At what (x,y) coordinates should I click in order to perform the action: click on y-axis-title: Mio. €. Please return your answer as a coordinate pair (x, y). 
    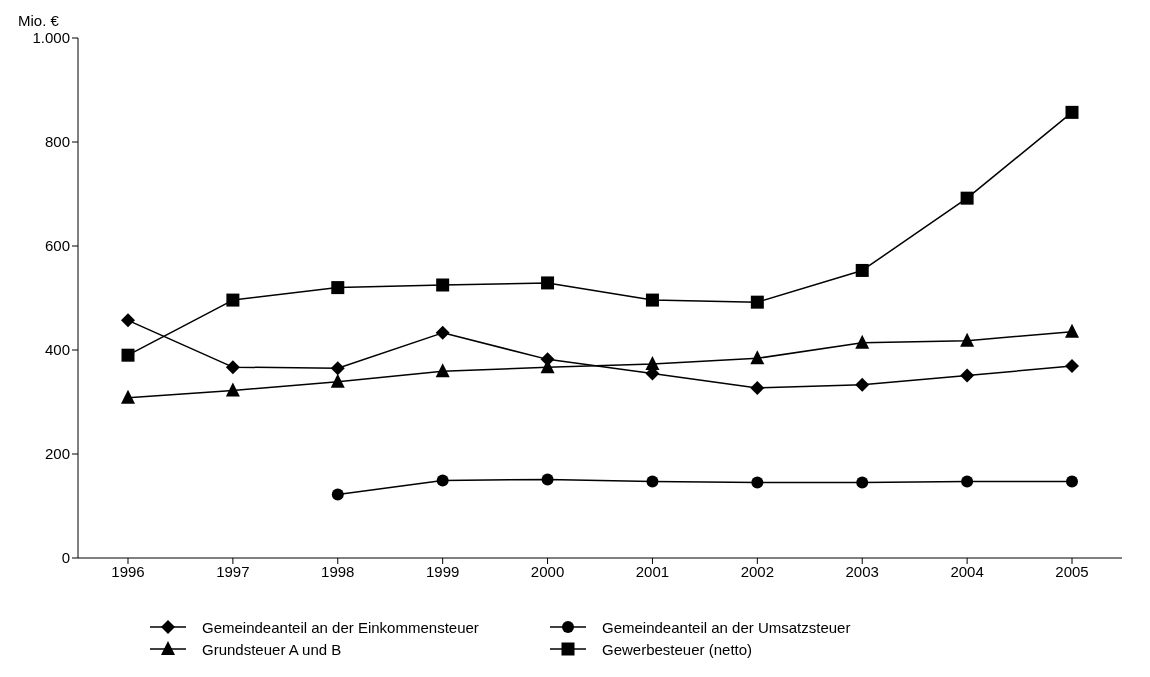
    Looking at the image, I should click on (38, 20).